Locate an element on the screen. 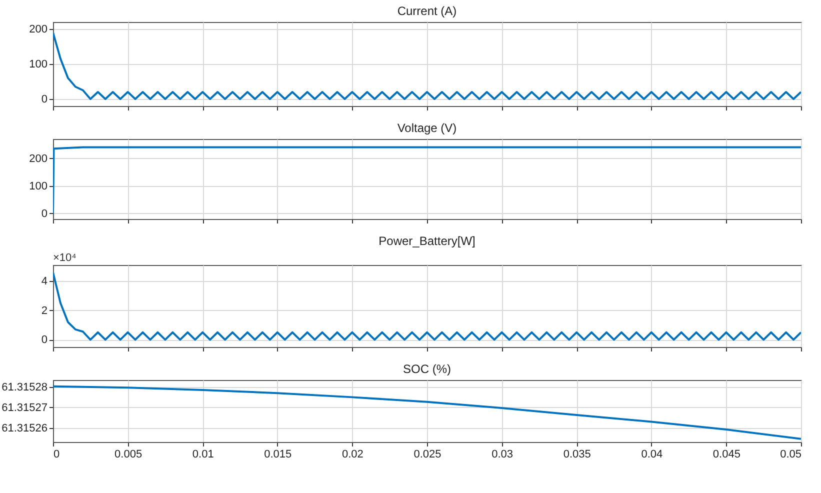 This screenshot has width=821, height=493. text: ×10⁴ is located at coordinates (65, 258).